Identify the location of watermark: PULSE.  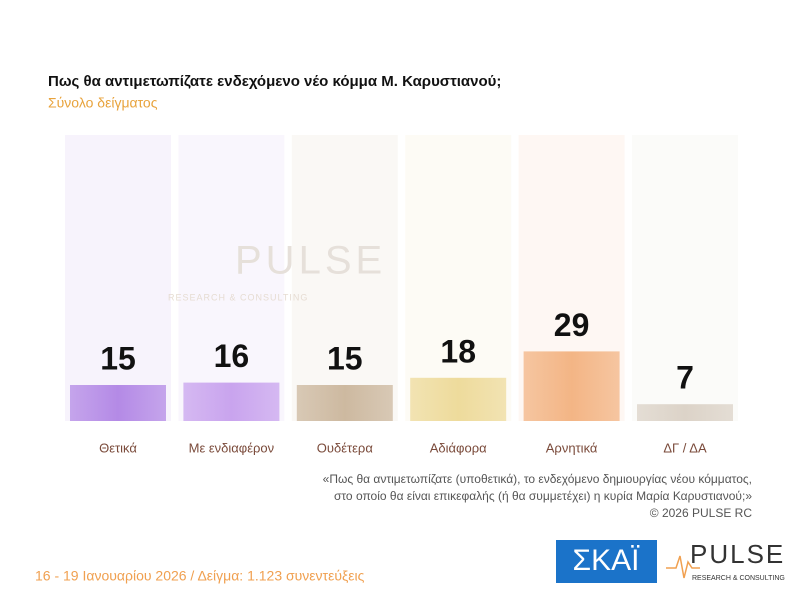
(310, 261).